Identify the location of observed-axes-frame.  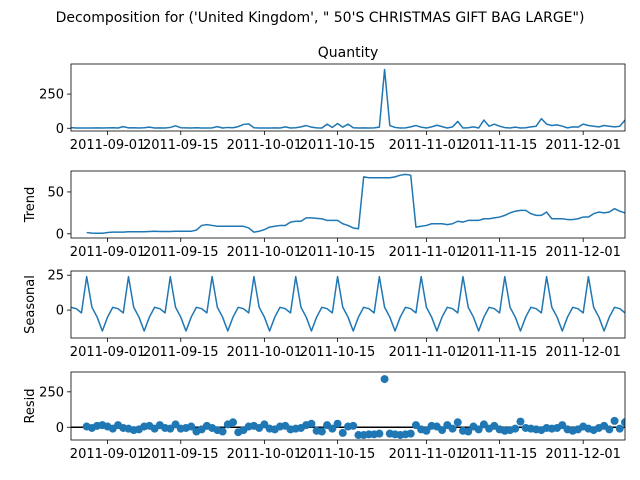
(348, 97).